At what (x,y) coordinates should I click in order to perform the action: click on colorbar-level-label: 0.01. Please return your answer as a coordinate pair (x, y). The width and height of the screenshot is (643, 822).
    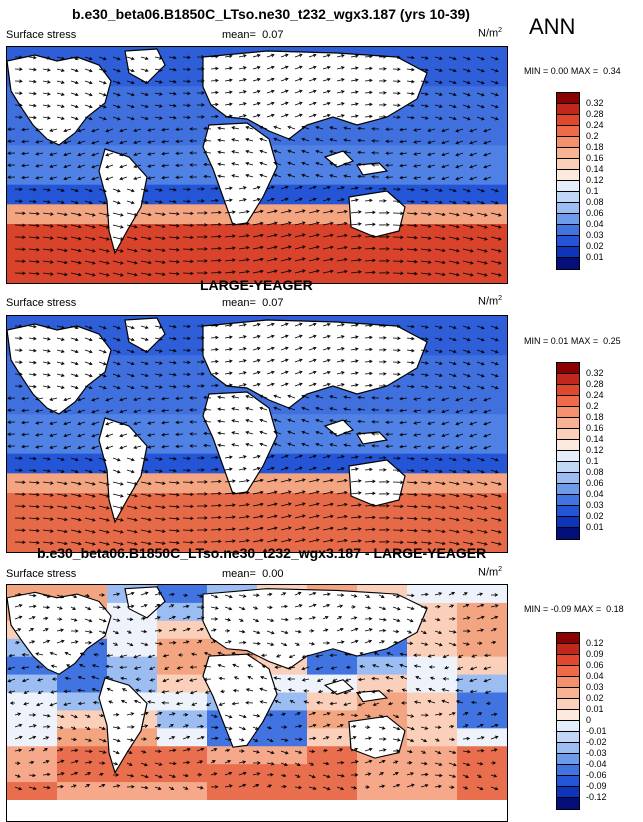
    Looking at the image, I should click on (595, 709).